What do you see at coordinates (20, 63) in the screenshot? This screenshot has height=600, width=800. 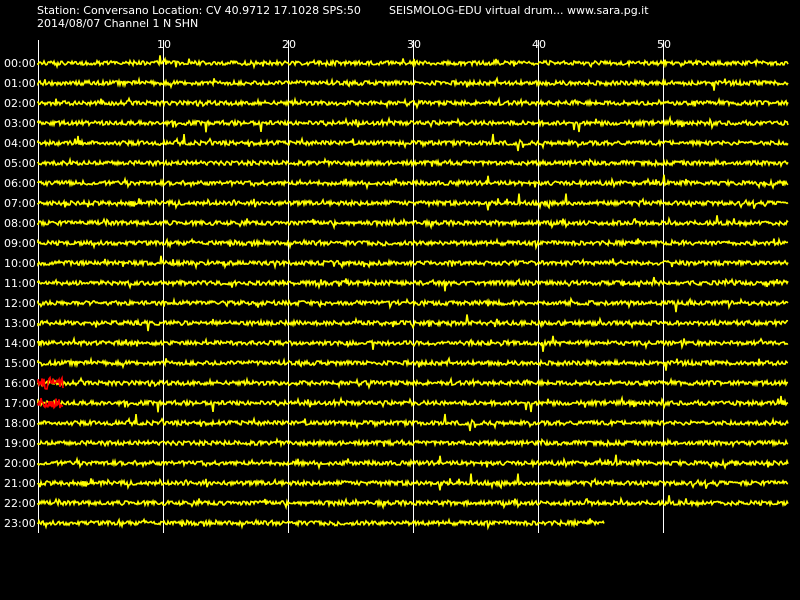 I see `row-time-label: 00:00` at bounding box center [20, 63].